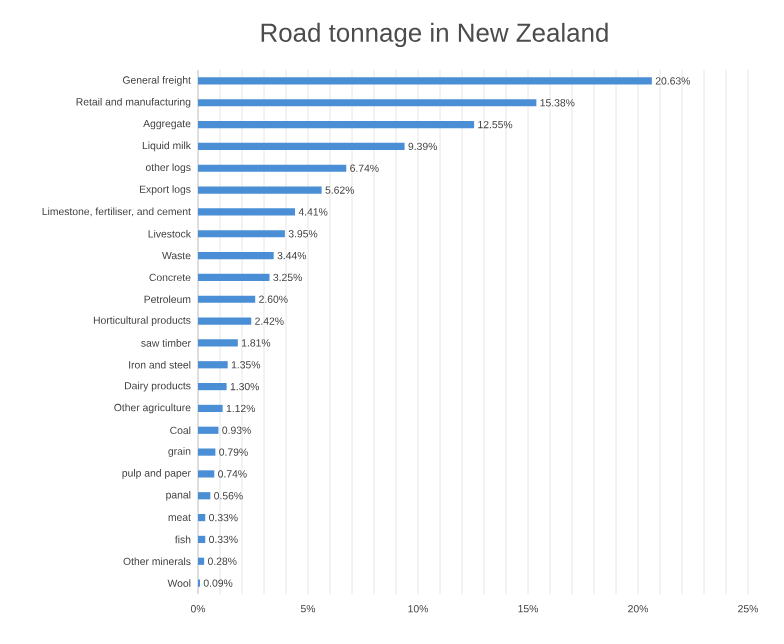 Image resolution: width=784 pixels, height=644 pixels. Describe the element at coordinates (434, 35) in the screenshot. I see `chart-title: Road tonnage in New Zealand` at that location.